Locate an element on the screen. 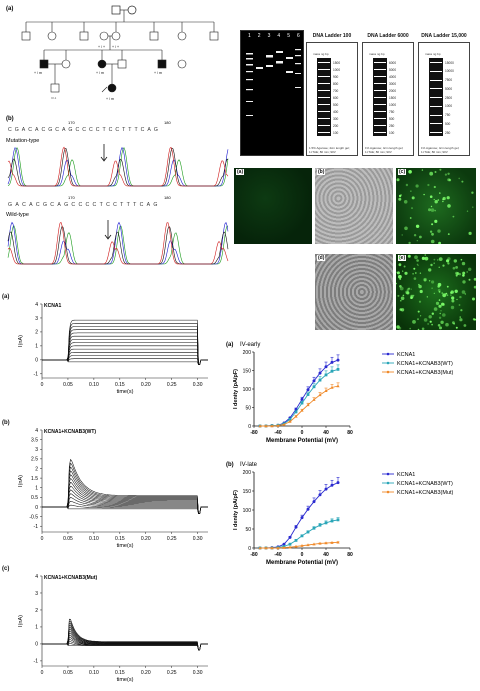  micro-tag-a: (a) is located at coordinates (240, 172).